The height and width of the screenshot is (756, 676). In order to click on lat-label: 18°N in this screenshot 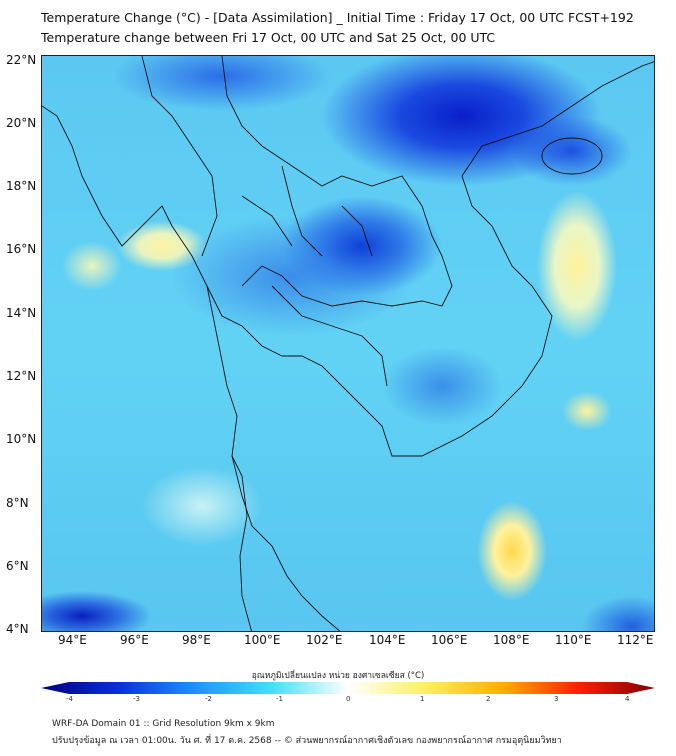, I will do `click(21, 186)`.